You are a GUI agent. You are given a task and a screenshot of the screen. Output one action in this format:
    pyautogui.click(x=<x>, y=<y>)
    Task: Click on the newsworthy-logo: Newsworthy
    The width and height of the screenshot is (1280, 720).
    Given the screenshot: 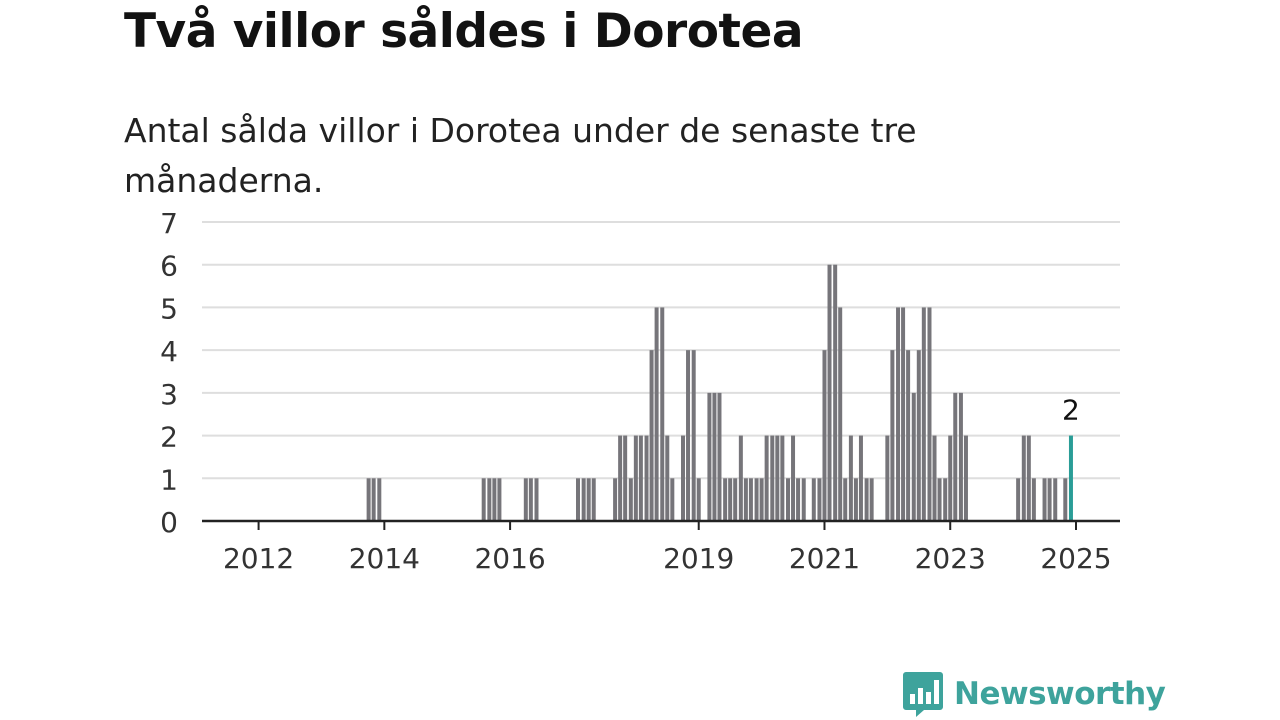 What is the action you would take?
    pyautogui.click(x=1034, y=694)
    